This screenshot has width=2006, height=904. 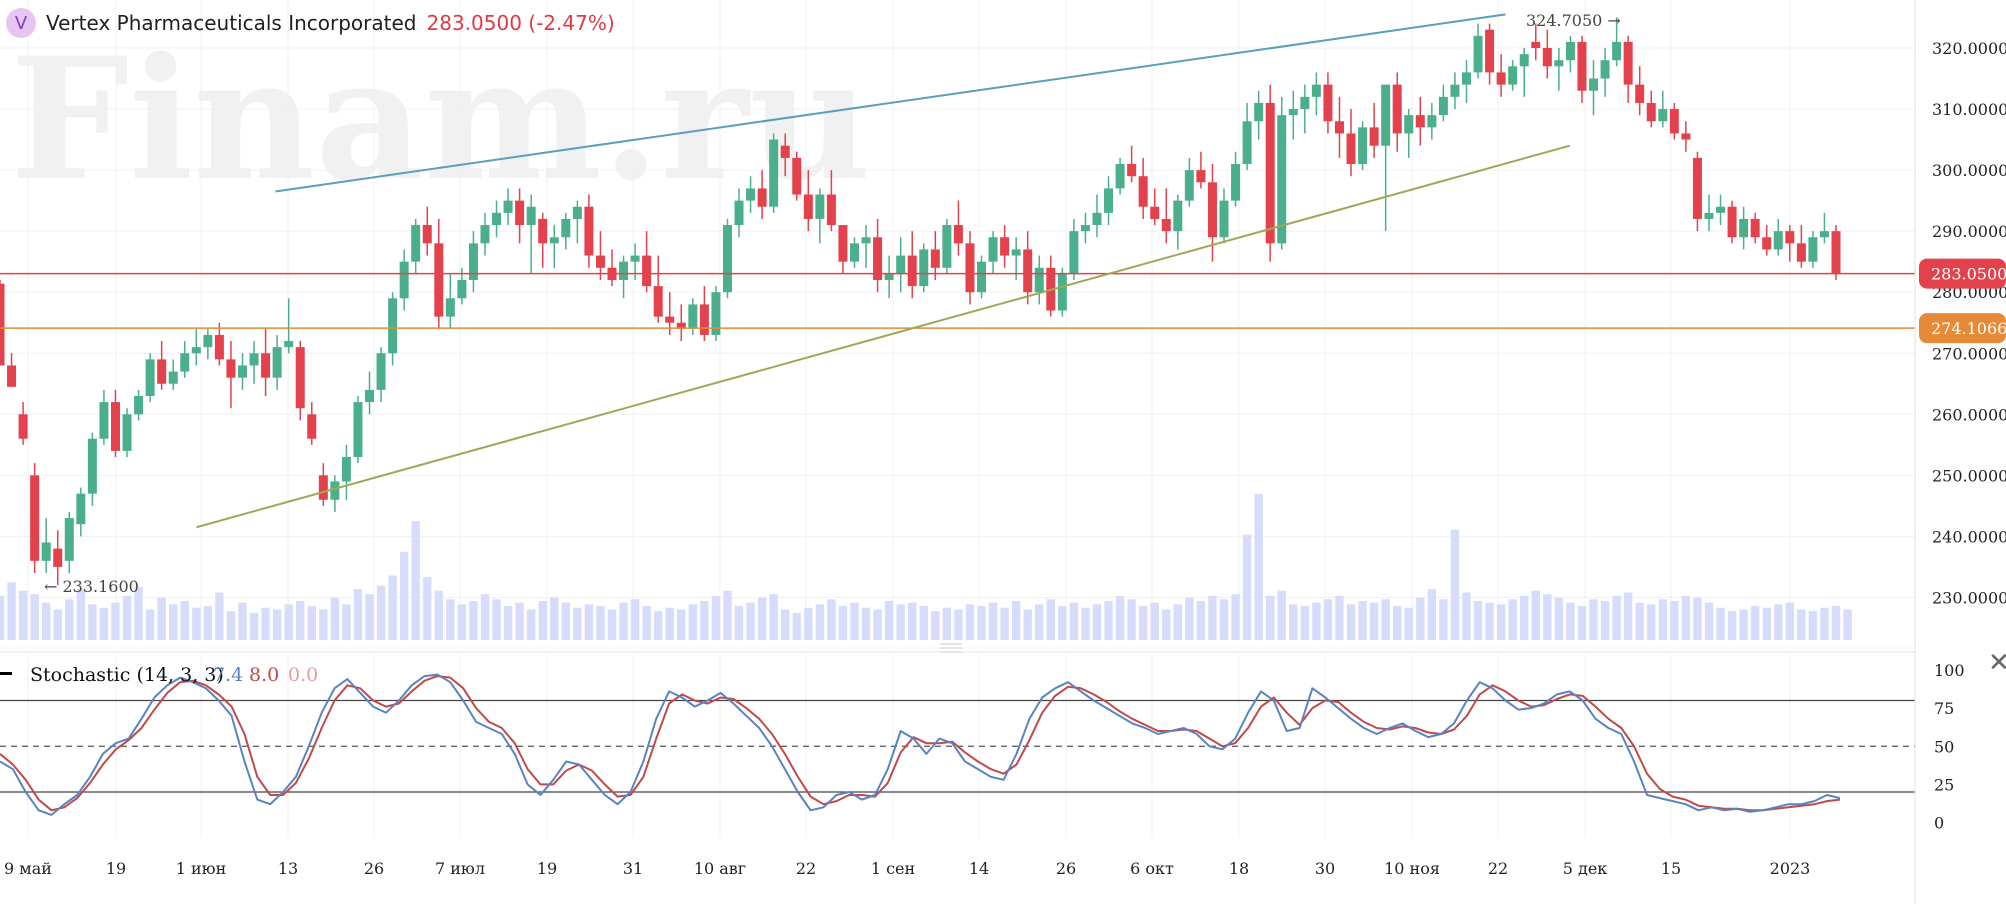 What do you see at coordinates (1412, 868) in the screenshot?
I see `x-axis-label: 10 ноя` at bounding box center [1412, 868].